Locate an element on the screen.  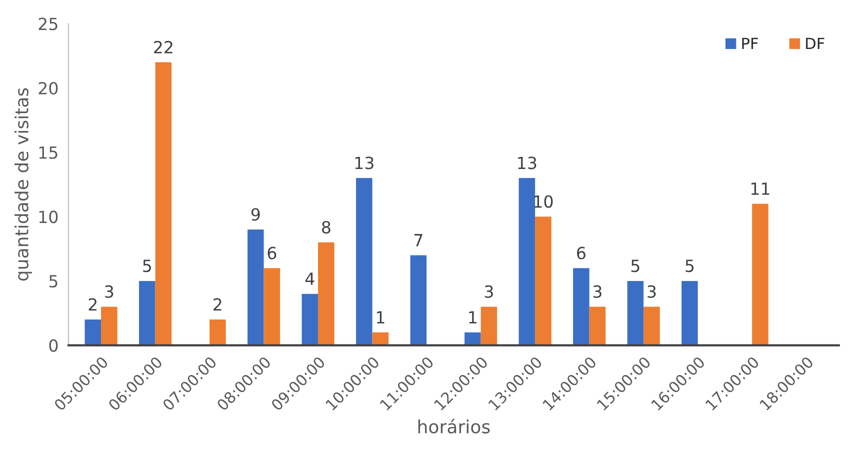
y-tick-label: 0 is located at coordinates (53, 345).